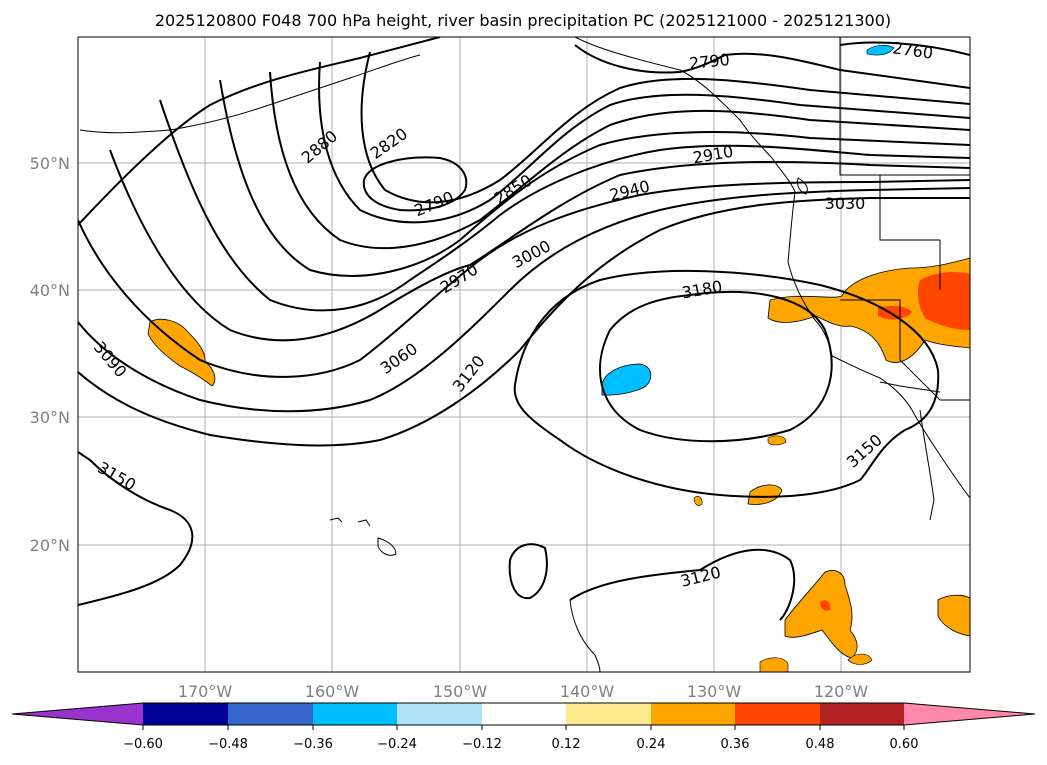 The height and width of the screenshot is (765, 1047). I want to click on lon-label: 130°W, so click(714, 691).